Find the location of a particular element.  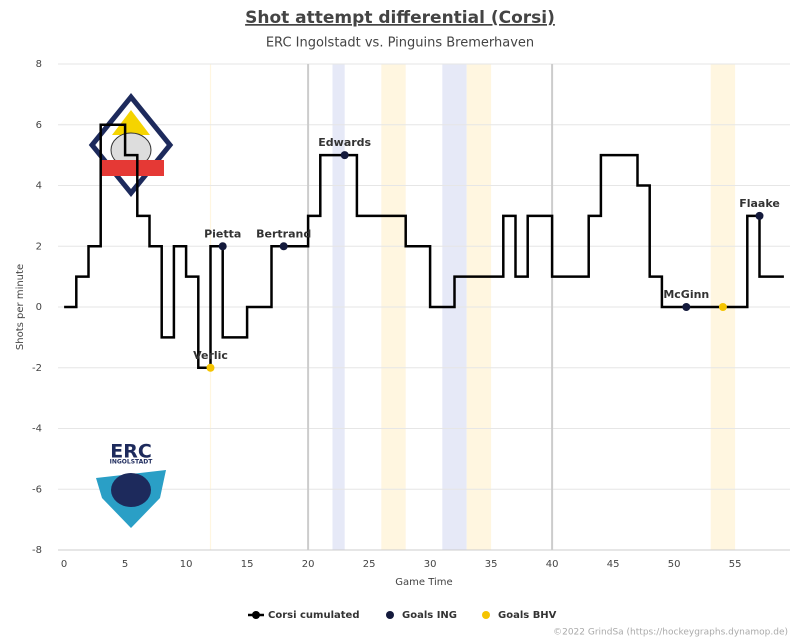

y-tick-label: -2 is located at coordinates (37, 368).